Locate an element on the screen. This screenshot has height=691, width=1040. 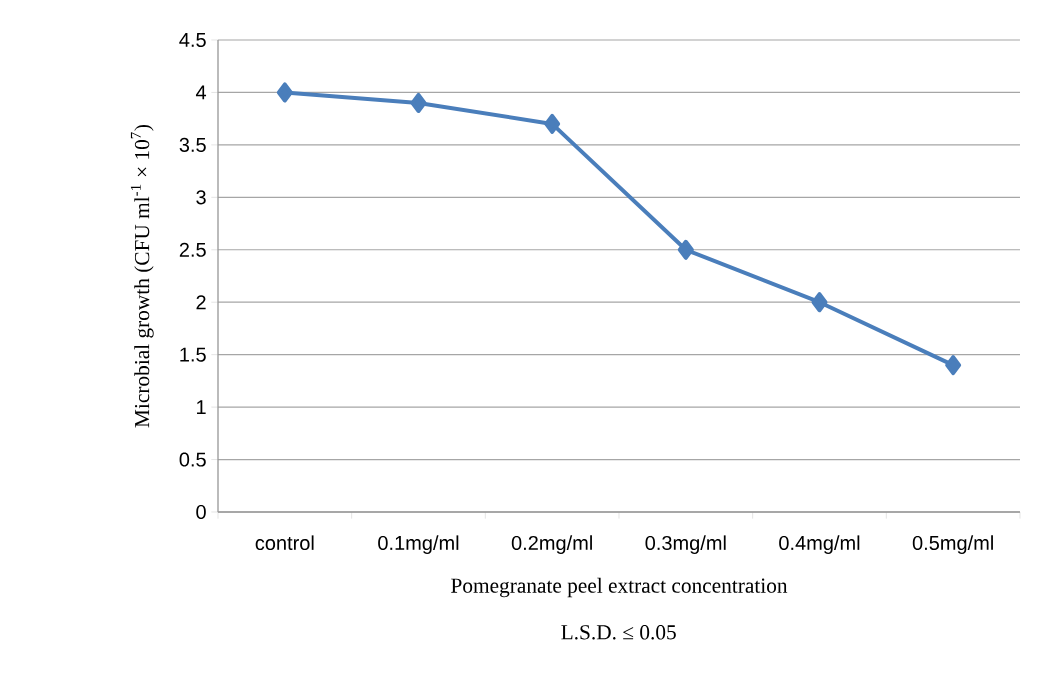
x-axis-title: Pomegranate peel extract concentration is located at coordinates (619, 587).